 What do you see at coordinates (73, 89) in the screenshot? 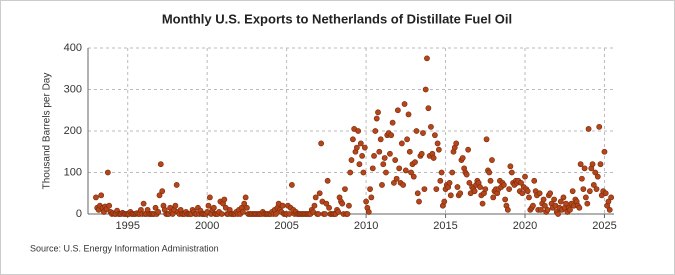
I see `y-tick-label: 300` at bounding box center [73, 89].